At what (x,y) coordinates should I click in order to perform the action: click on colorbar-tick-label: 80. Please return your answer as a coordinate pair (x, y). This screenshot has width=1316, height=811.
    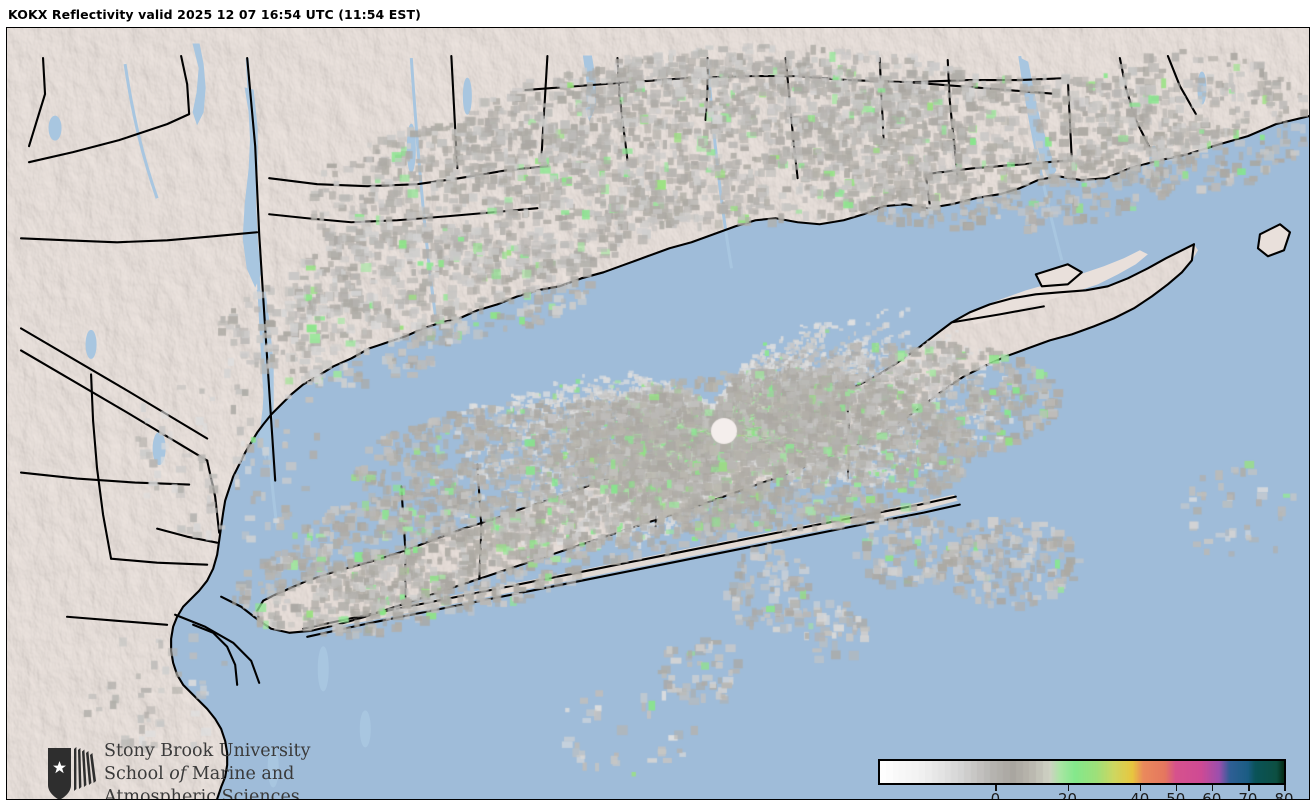
    Looking at the image, I should click on (1284, 795).